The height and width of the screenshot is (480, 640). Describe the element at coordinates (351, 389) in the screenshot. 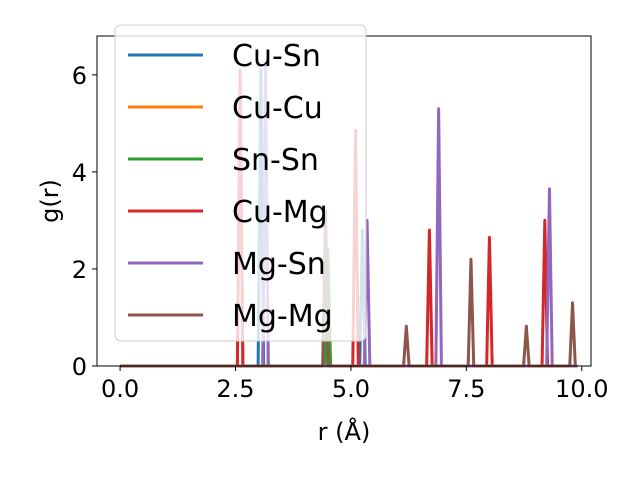

I see `x-tick-label: 5.0` at that location.